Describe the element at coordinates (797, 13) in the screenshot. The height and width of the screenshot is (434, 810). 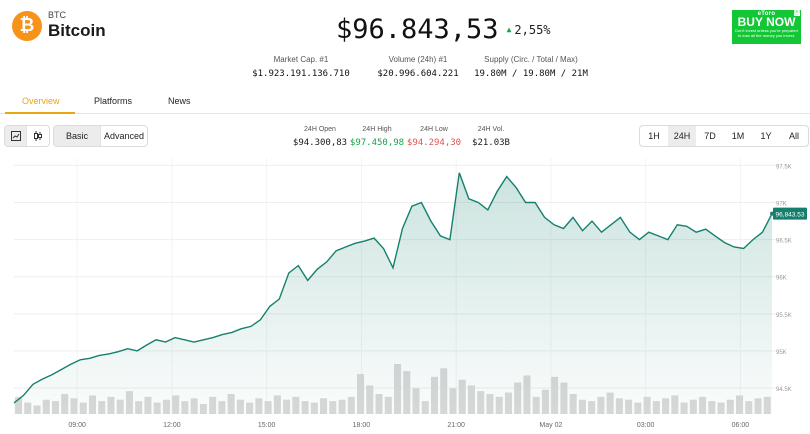
I see `ad-close-icon: ⓧ` at that location.